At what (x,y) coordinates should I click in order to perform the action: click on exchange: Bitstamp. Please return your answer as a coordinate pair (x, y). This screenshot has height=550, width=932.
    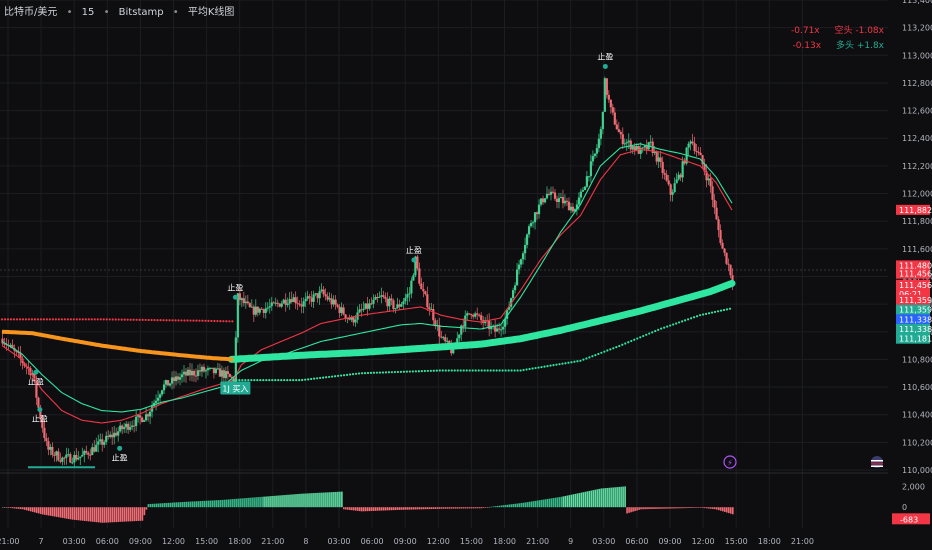
    Looking at the image, I should click on (141, 12).